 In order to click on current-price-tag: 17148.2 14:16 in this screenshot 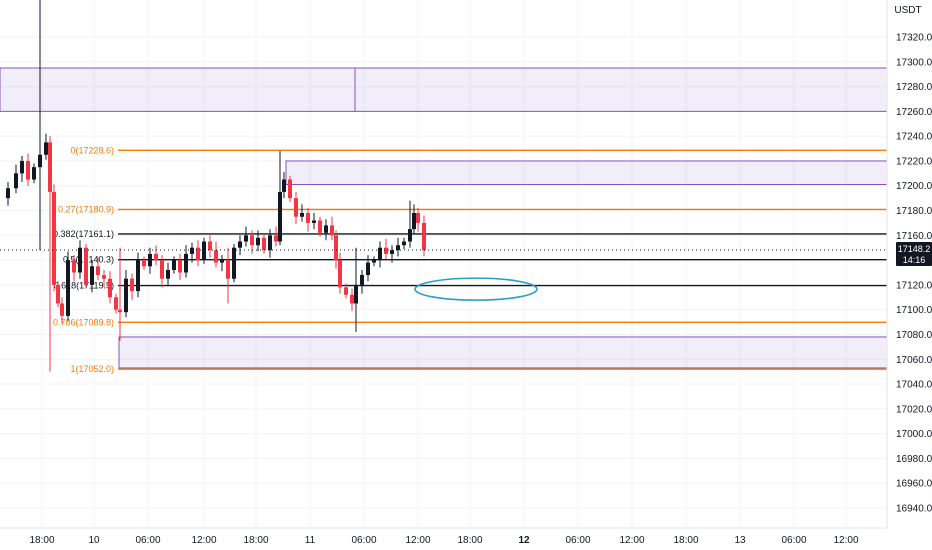, I will do `click(914, 254)`.